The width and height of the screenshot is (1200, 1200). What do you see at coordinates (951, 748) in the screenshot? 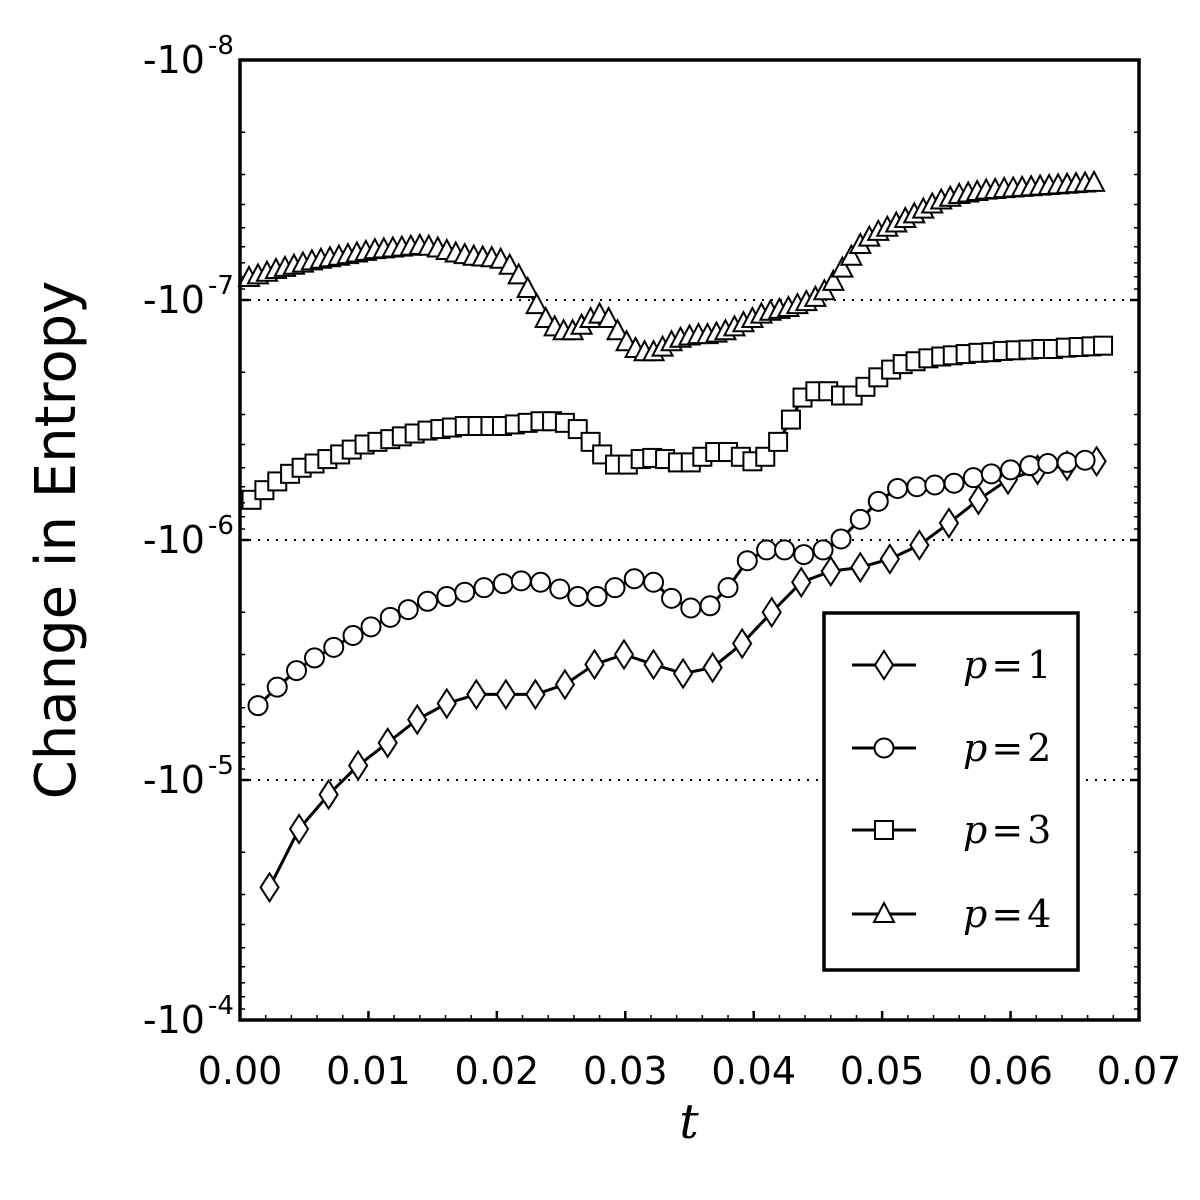
I see `legend-item: p = 2` at bounding box center [951, 748].